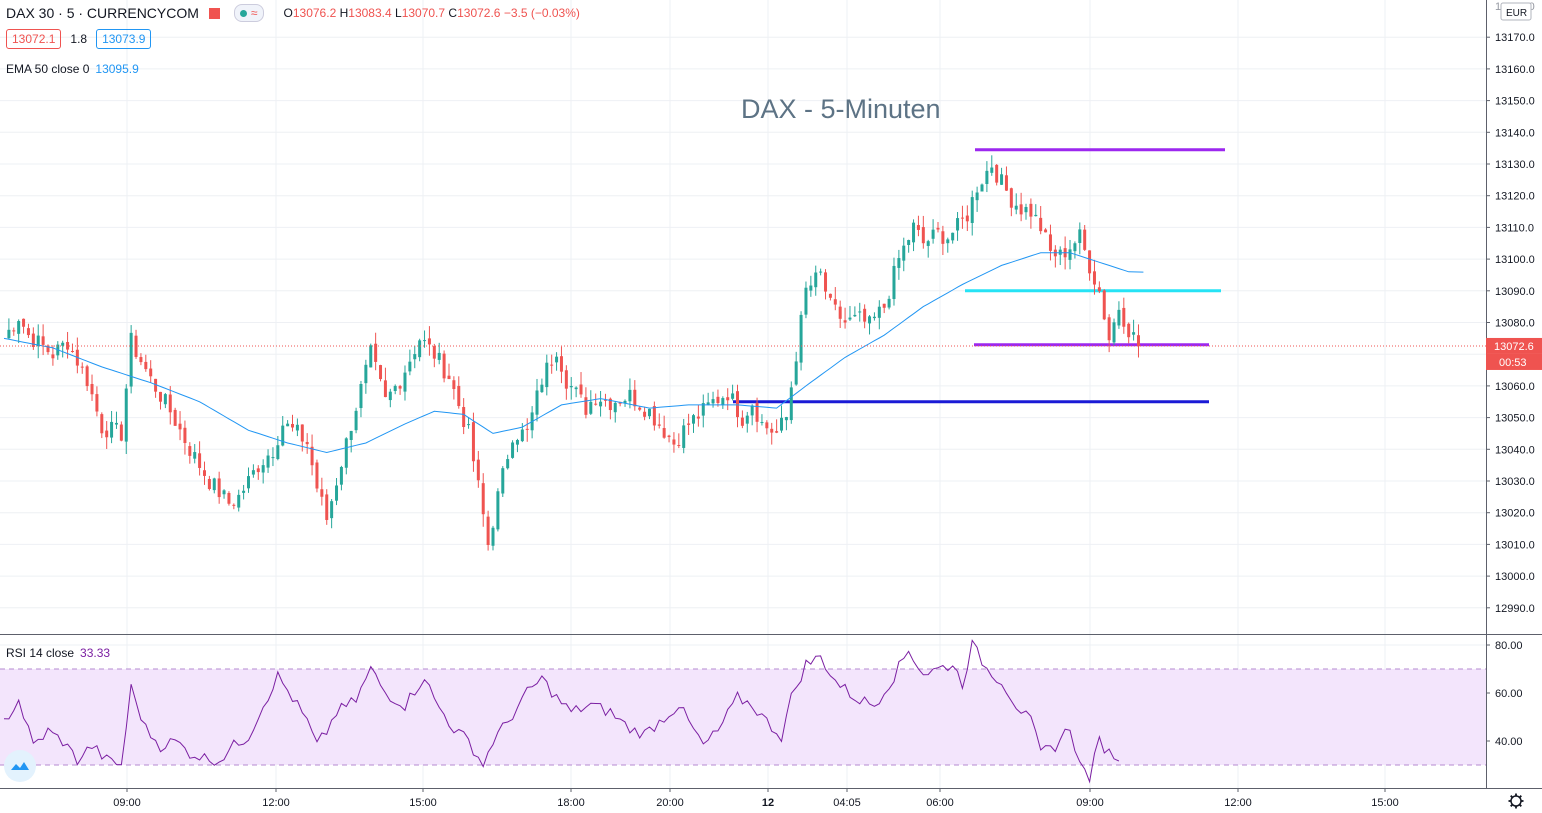 The height and width of the screenshot is (813, 1542). Describe the element at coordinates (561, 711) in the screenshot. I see `rsi-line` at that location.